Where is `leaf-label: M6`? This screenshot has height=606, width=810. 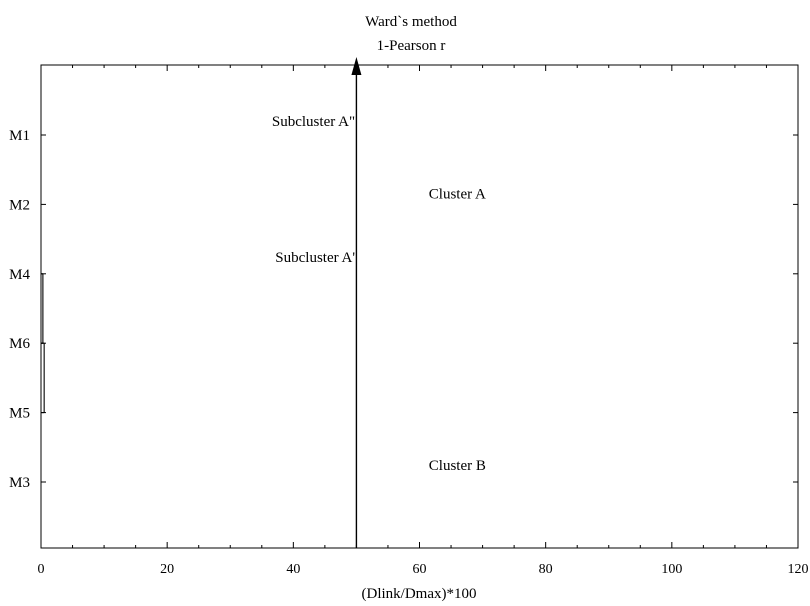 leaf-label: M6 is located at coordinates (19, 344).